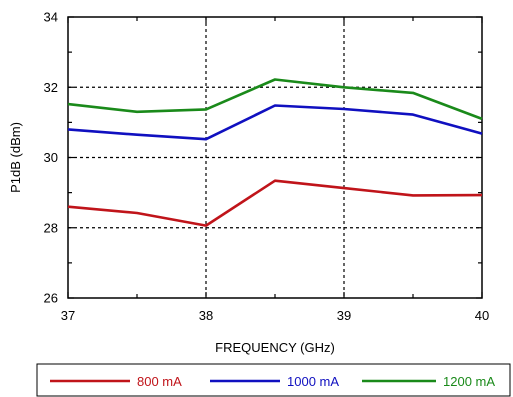  Describe the element at coordinates (275, 347) in the screenshot. I see `x-axis-label: FREQUENCY (GHz)` at that location.